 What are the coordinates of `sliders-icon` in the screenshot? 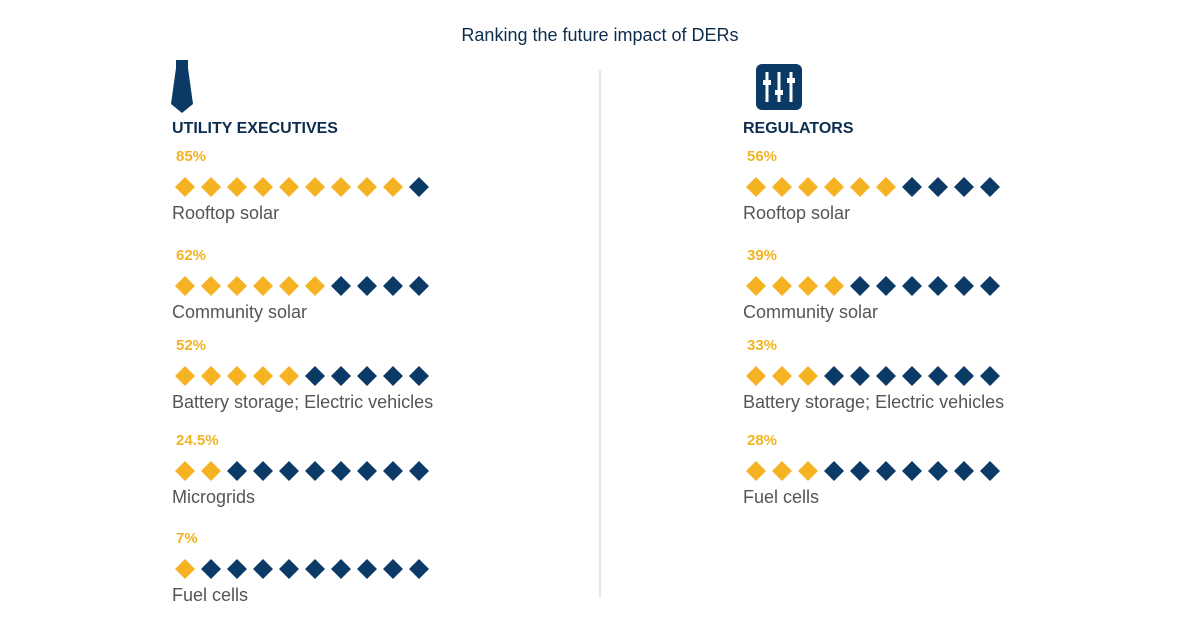 It's located at (779, 87).